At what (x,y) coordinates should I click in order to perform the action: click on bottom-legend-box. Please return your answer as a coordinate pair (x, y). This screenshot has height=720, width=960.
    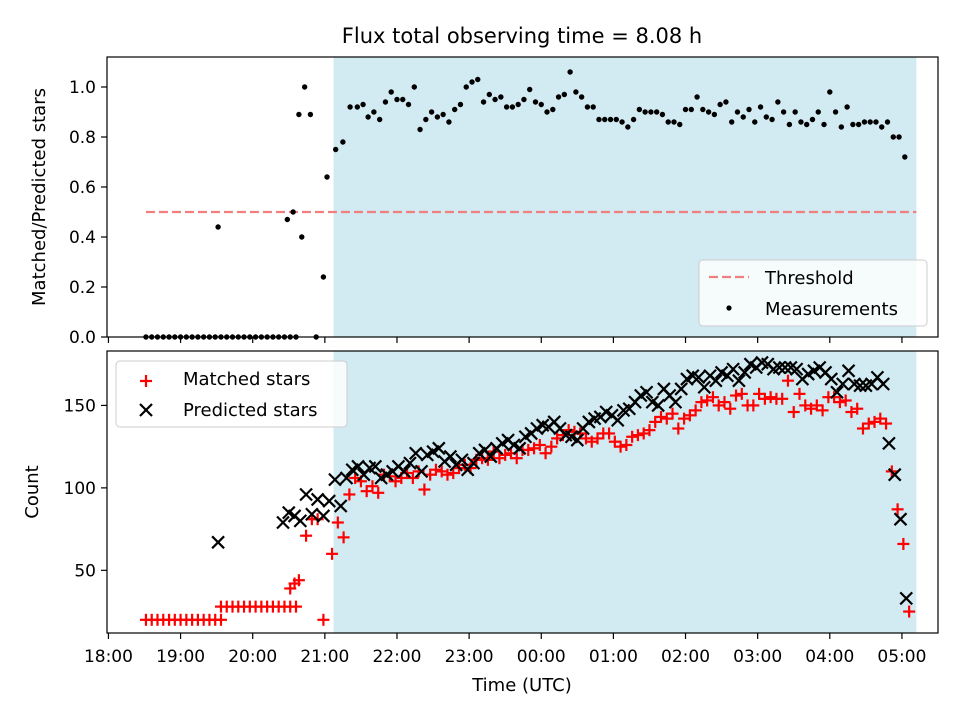
    Looking at the image, I should click on (231, 394).